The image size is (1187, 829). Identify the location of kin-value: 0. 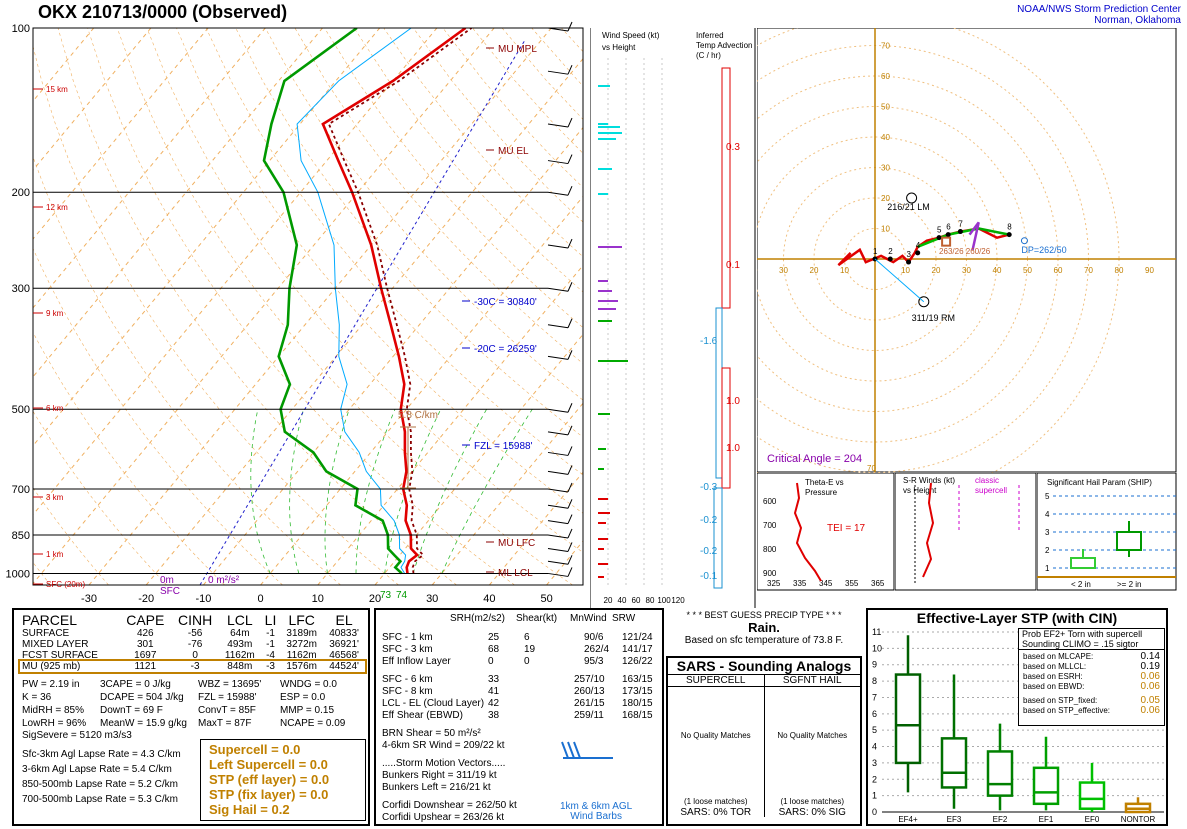
(491, 661).